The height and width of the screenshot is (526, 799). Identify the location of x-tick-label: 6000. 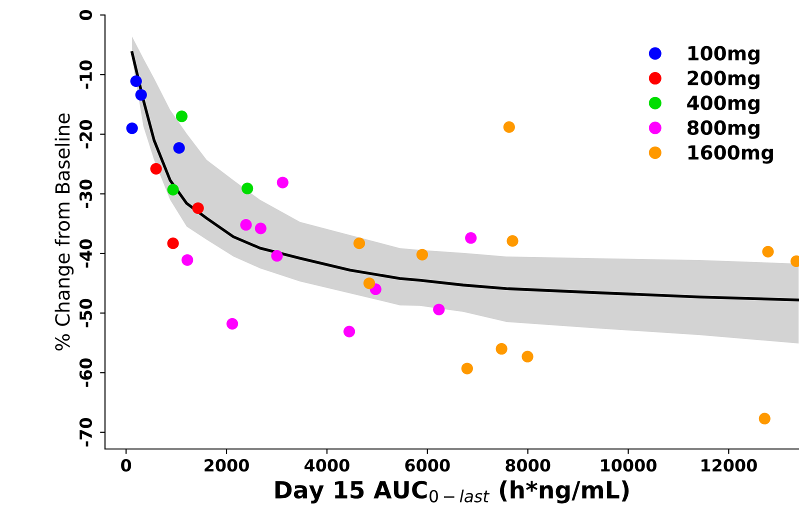
(427, 465).